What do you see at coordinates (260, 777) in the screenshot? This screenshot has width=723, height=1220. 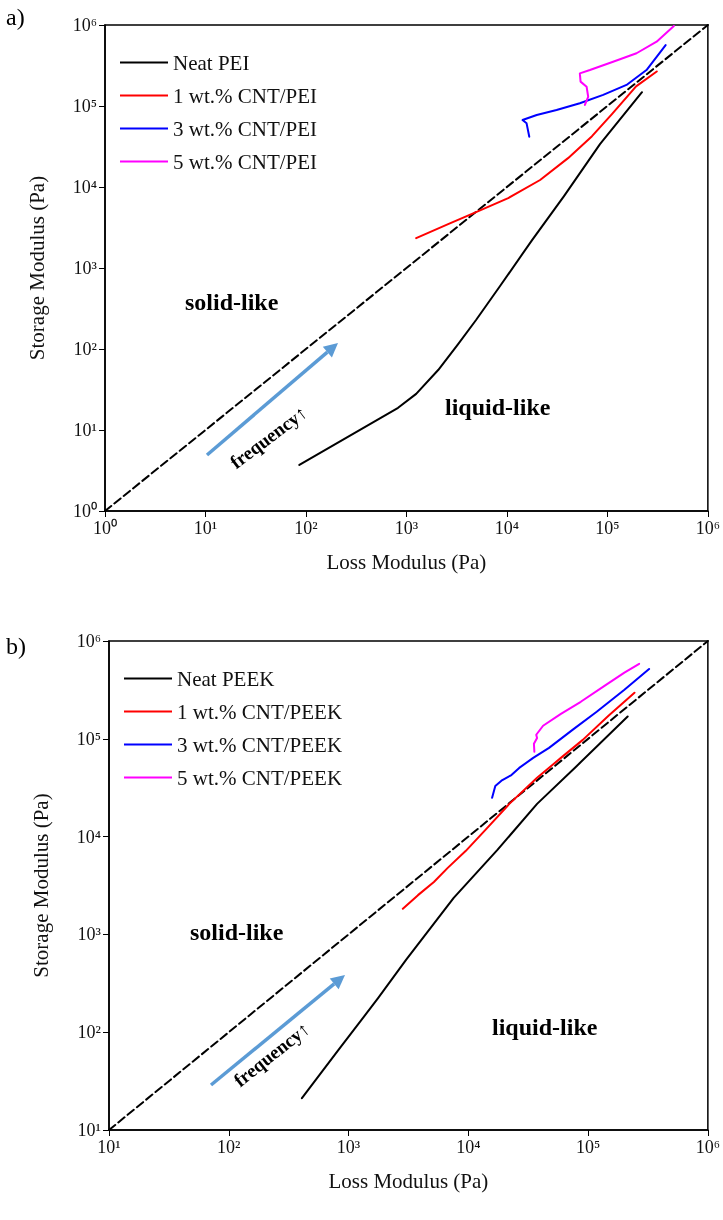 I see `legend-label: 5 wt.% CNT/PEEK` at bounding box center [260, 777].